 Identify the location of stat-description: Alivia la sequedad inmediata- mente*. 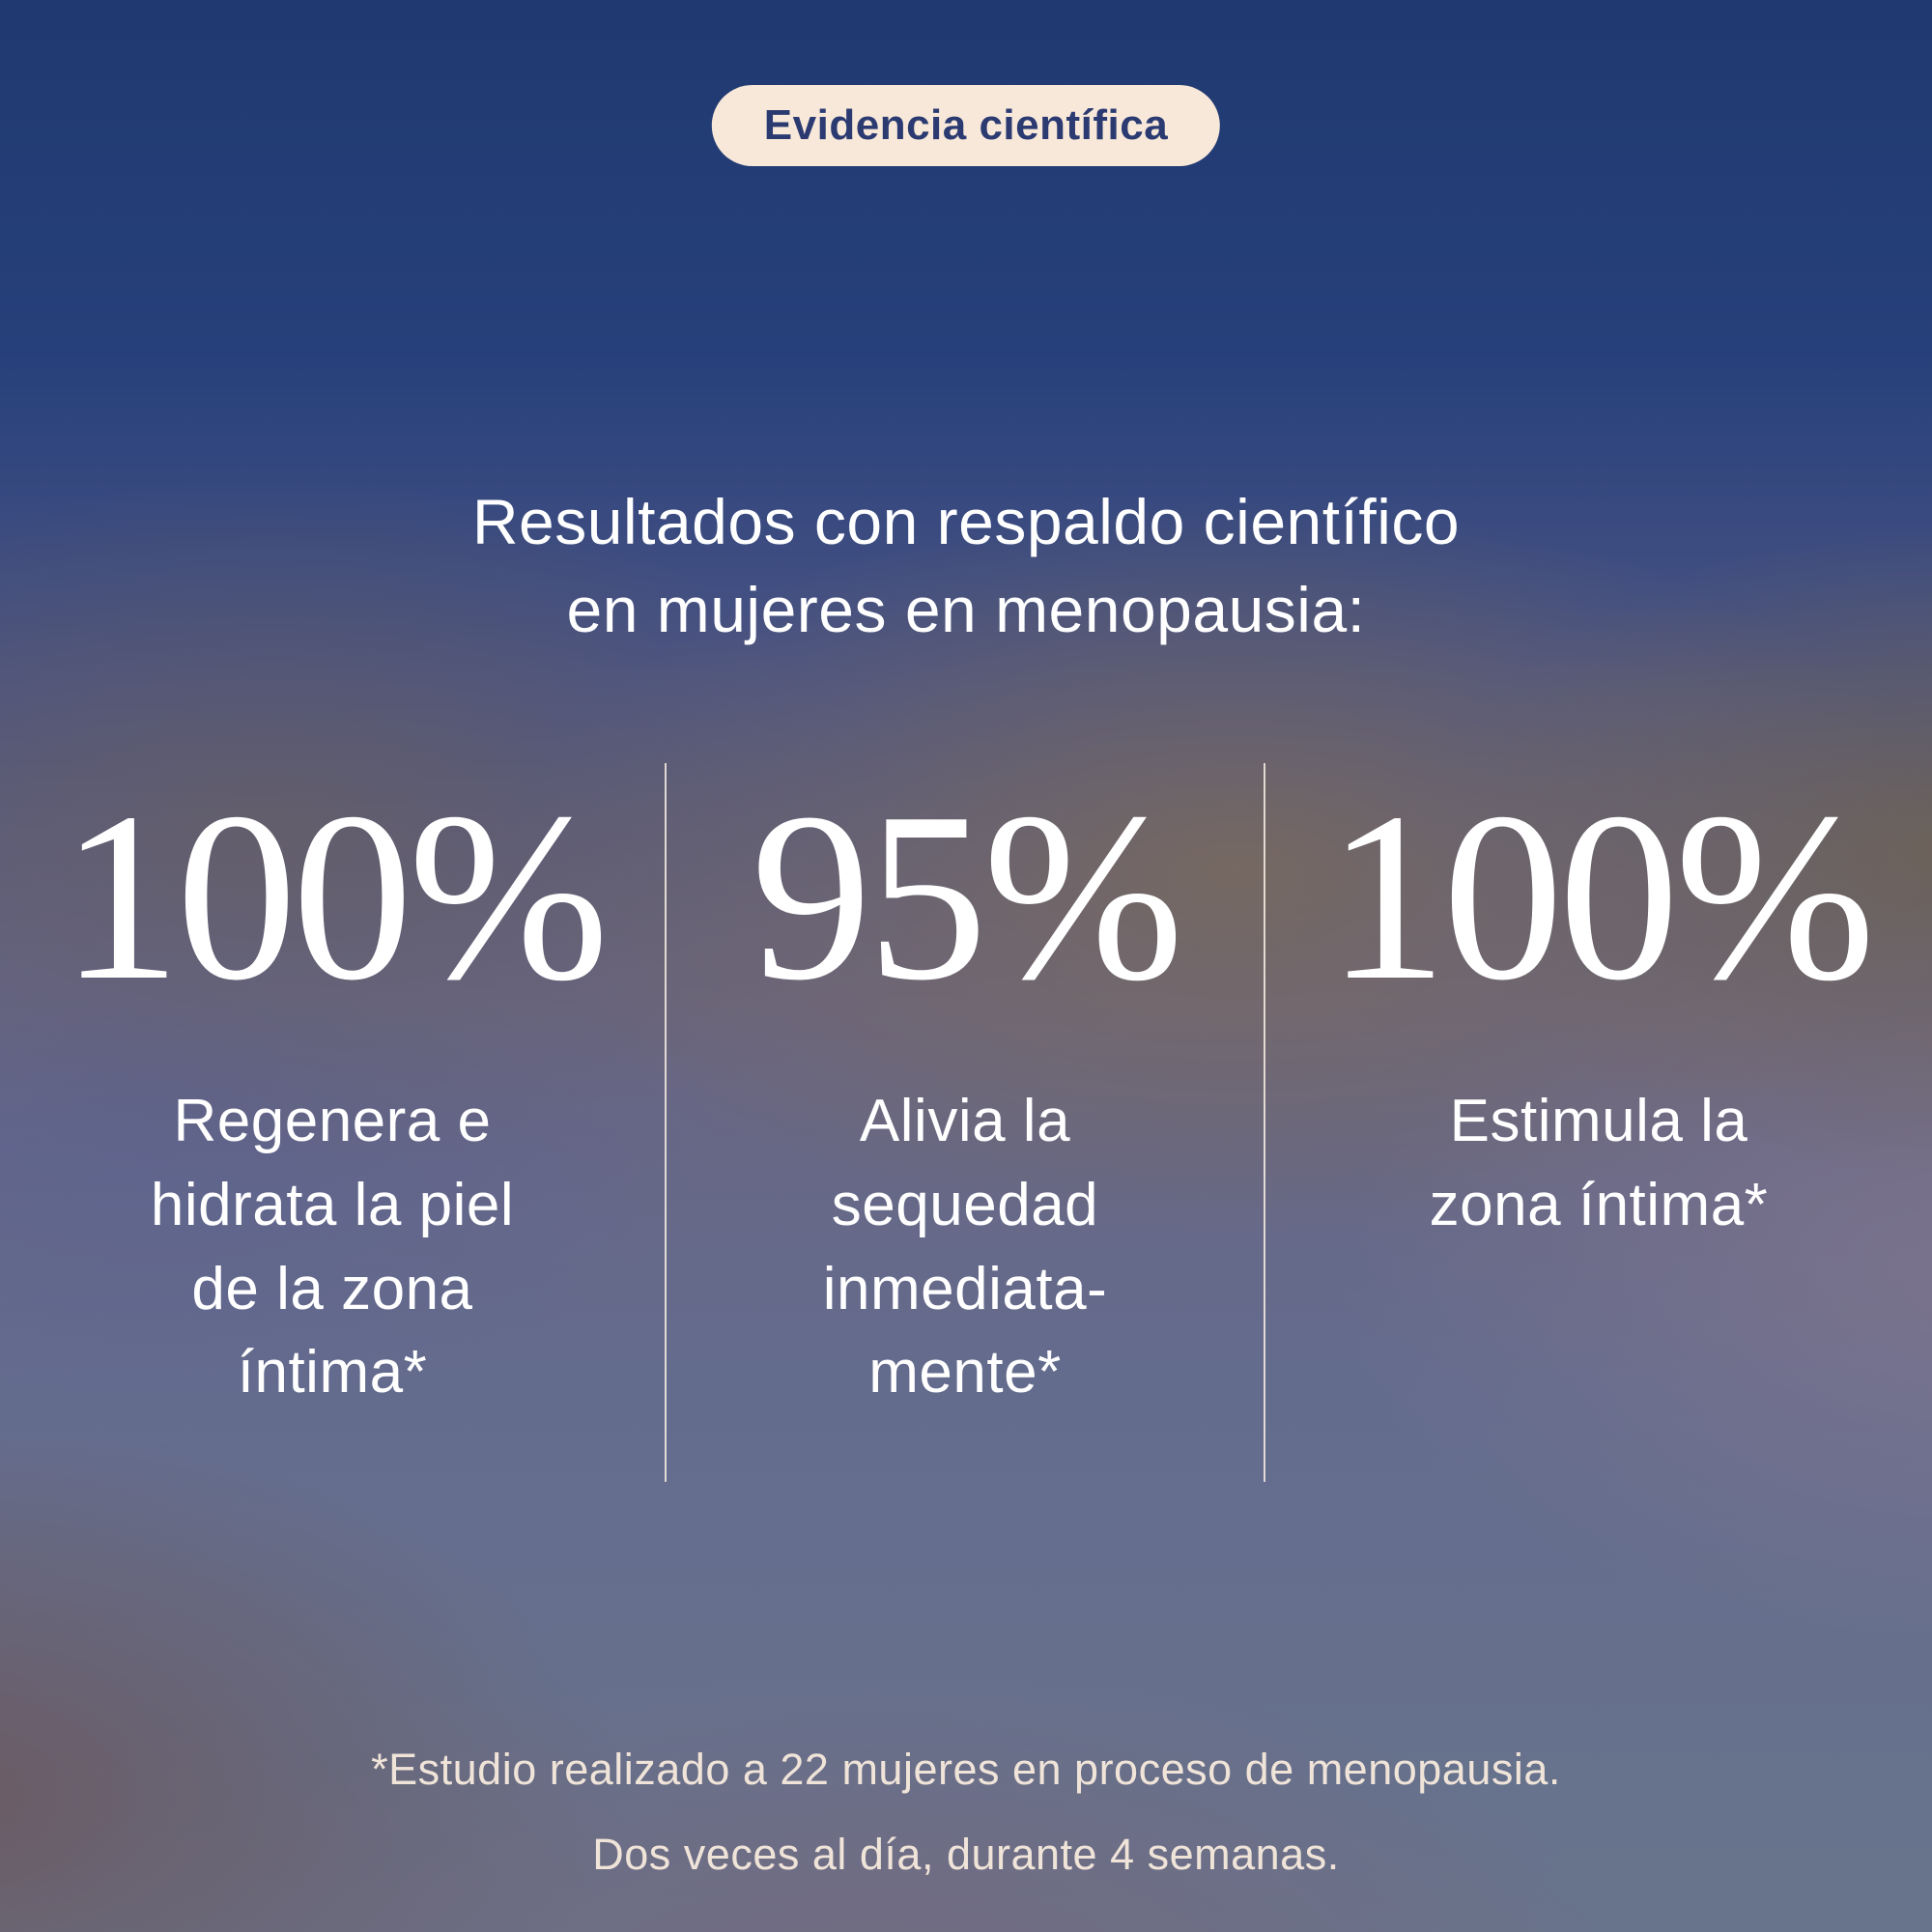
(965, 1247).